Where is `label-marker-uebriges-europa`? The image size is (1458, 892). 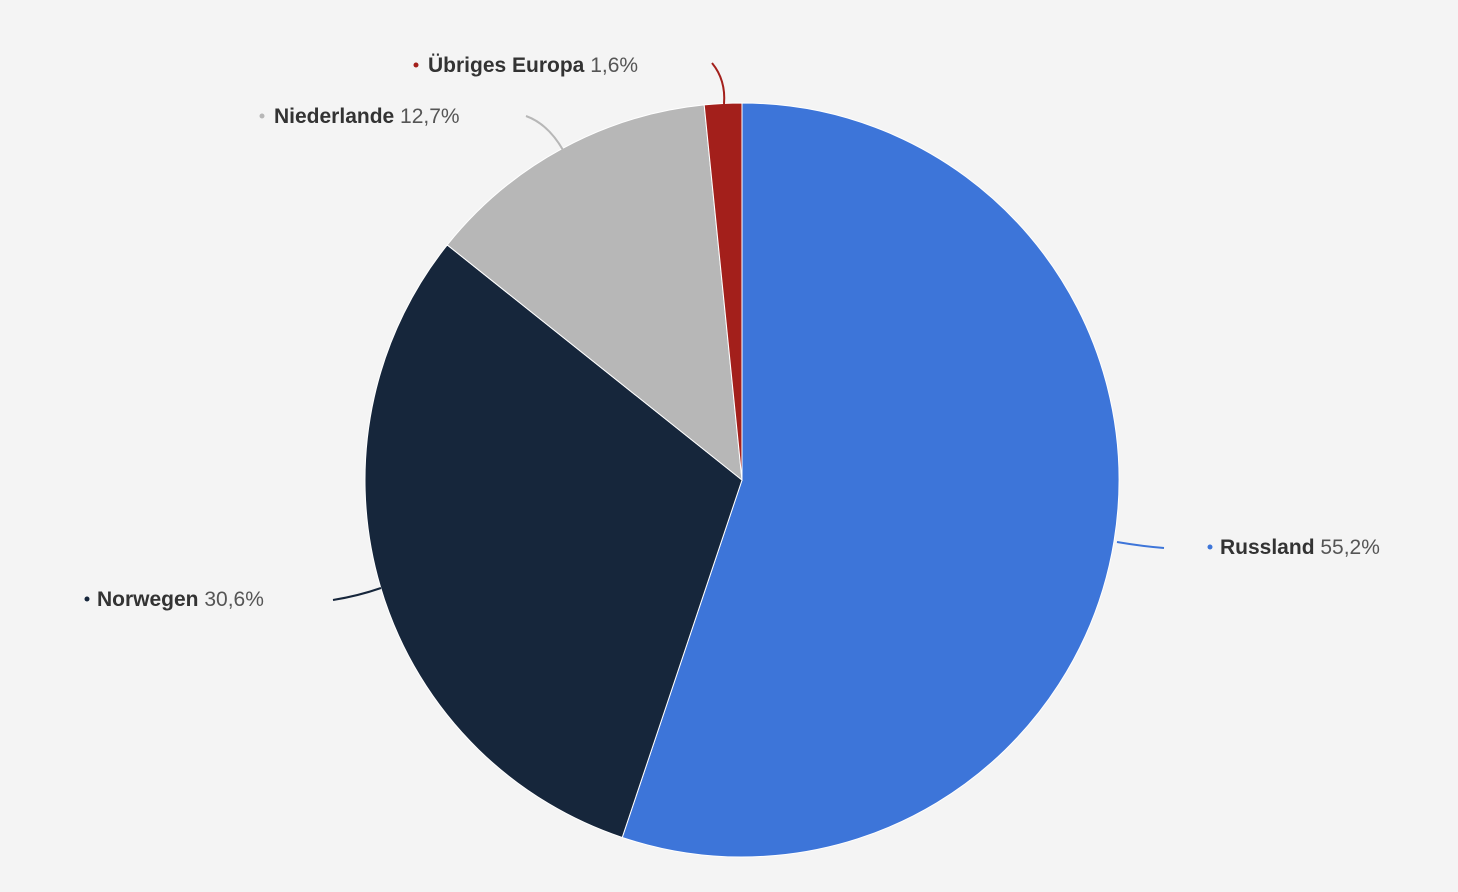
label-marker-uebriges-europa is located at coordinates (416, 65).